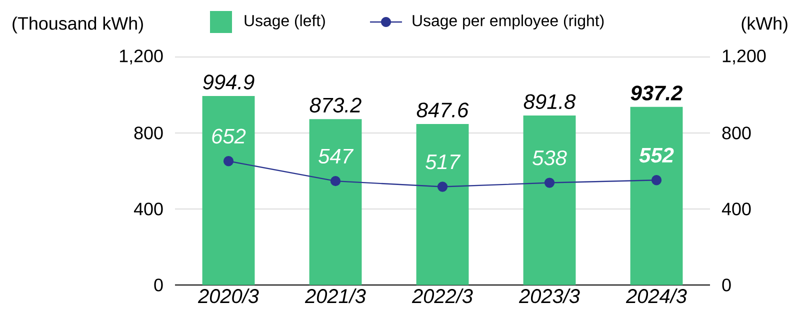 Image resolution: width=800 pixels, height=330 pixels. Describe the element at coordinates (736, 209) in the screenshot. I see `y2-tick-label: 400` at that location.